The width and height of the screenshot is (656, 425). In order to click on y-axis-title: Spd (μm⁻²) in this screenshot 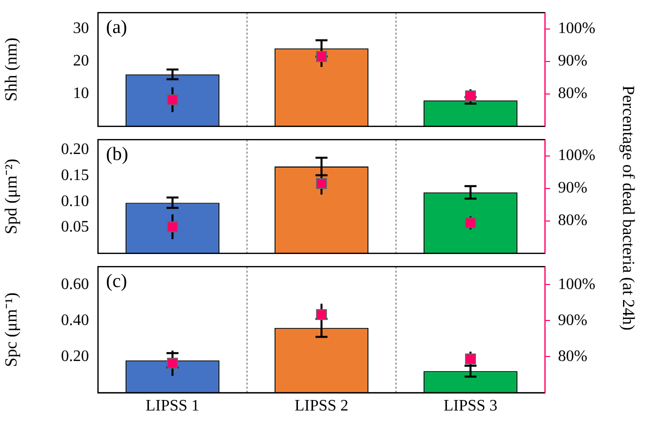, I will do `click(11, 196)`.